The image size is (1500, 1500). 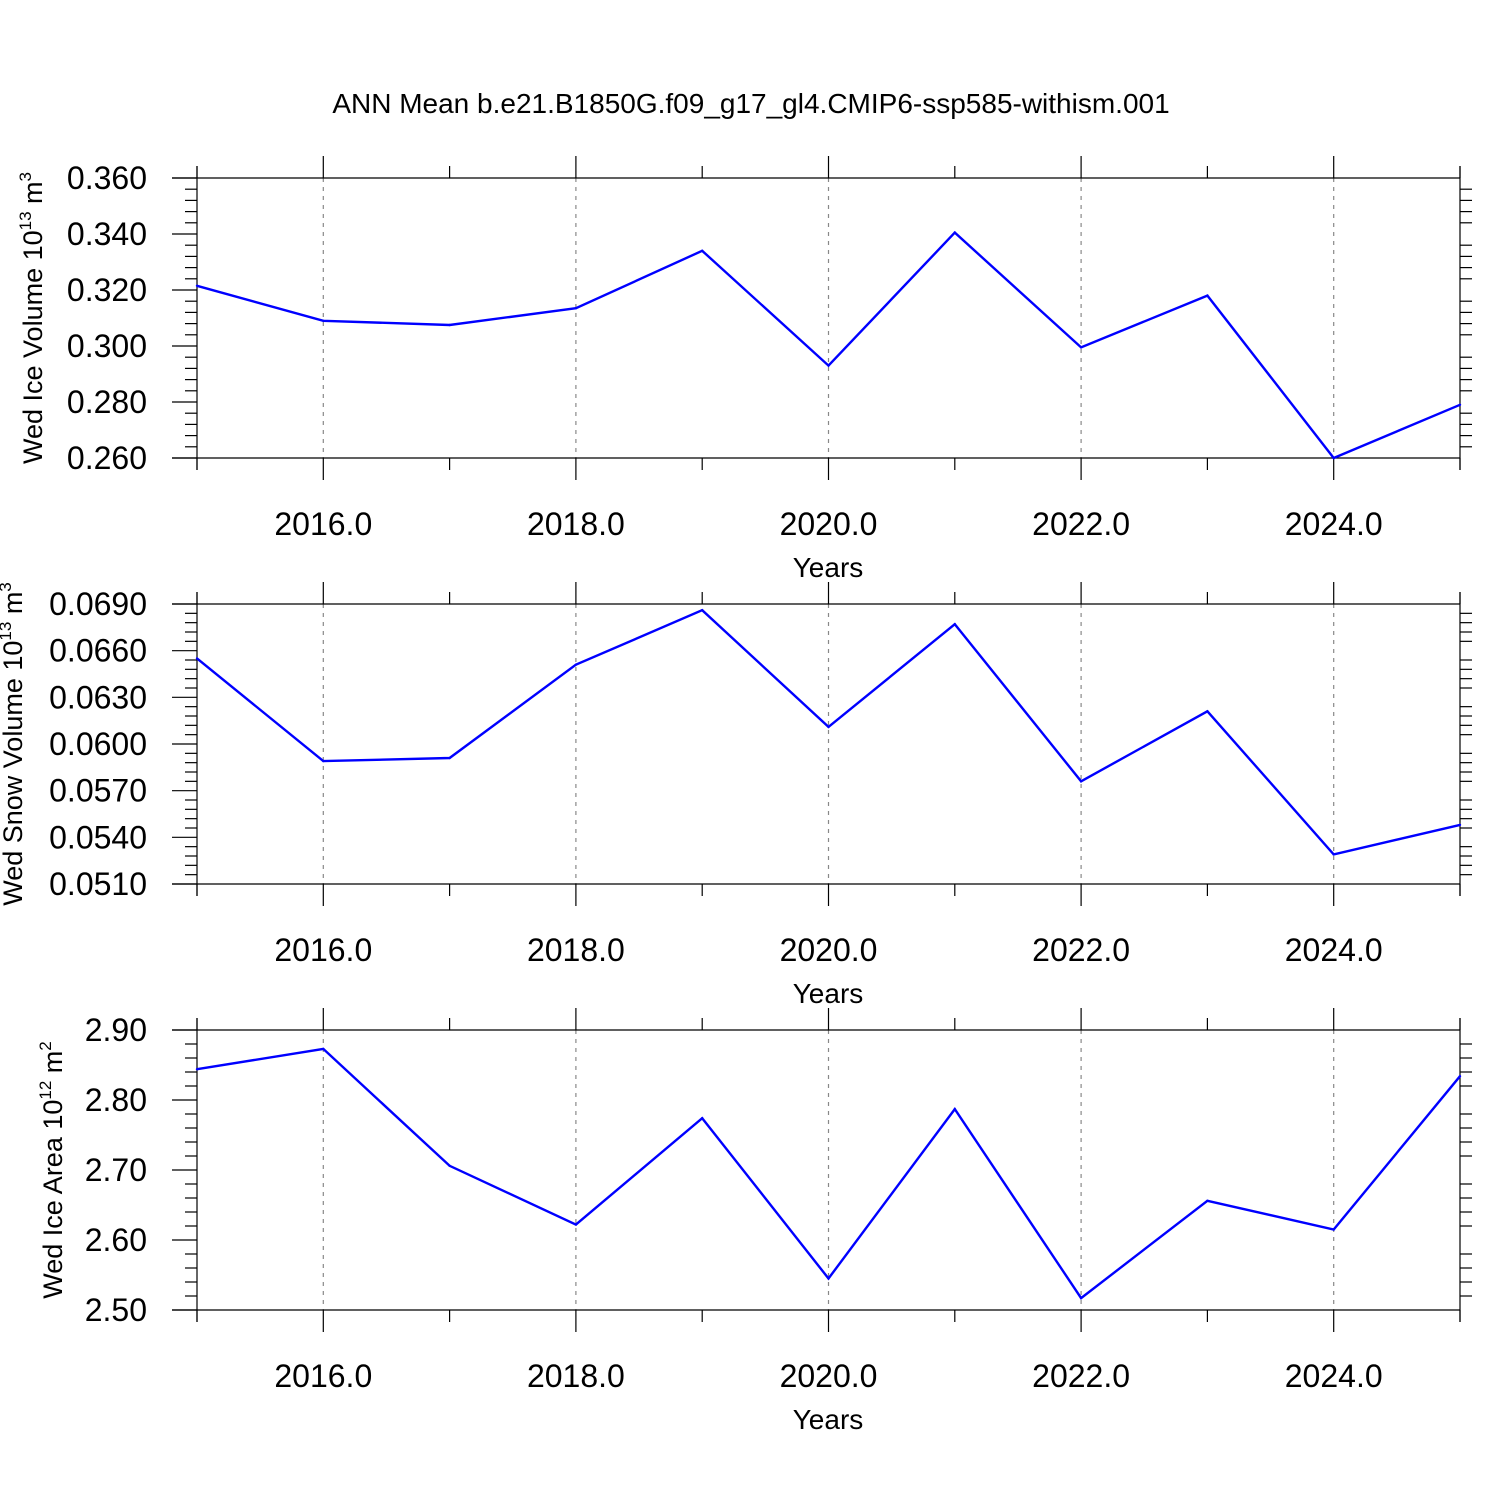 I want to click on y-tick-label: 0.0660, so click(x=98, y=651).